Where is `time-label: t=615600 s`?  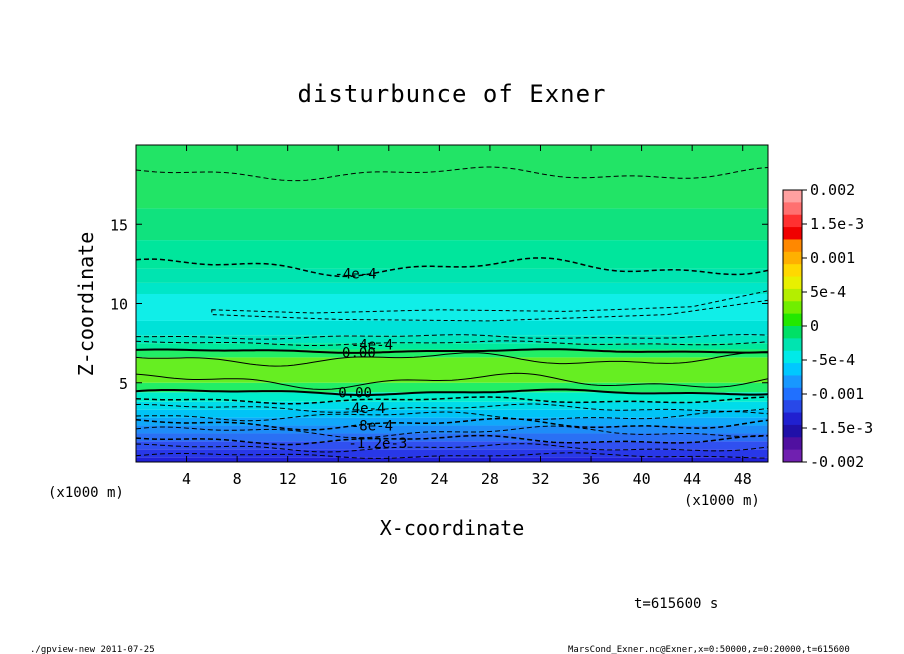
time-label: t=615600 s is located at coordinates (676, 604).